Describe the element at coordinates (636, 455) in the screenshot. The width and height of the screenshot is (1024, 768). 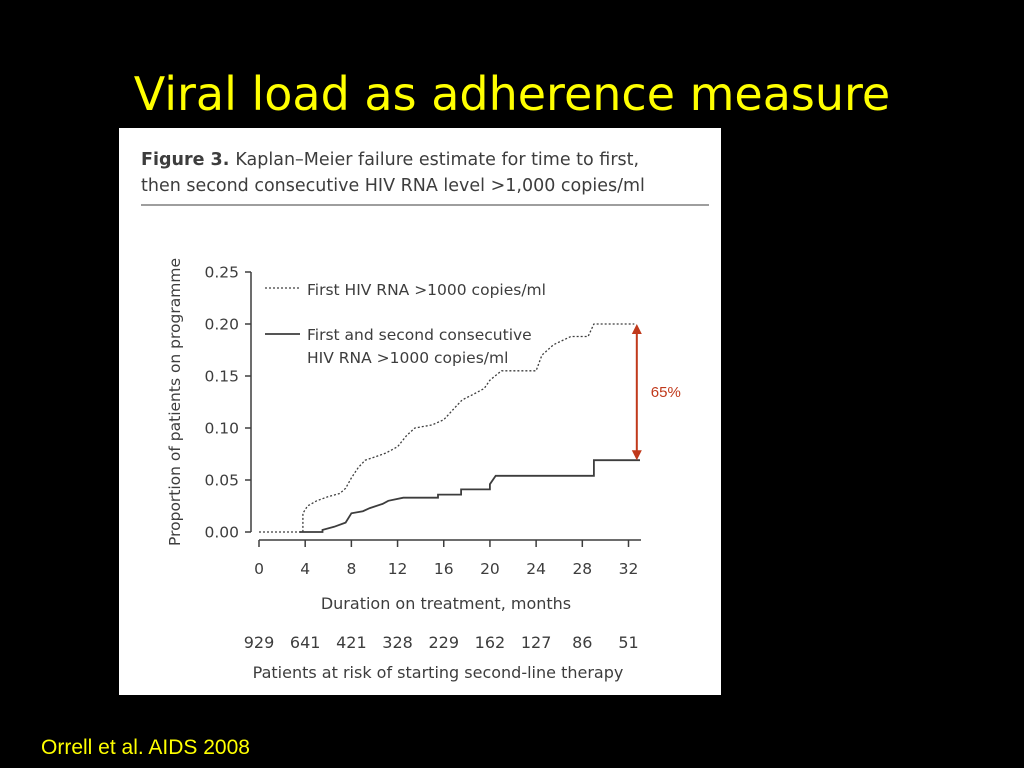
I see `annotation-arrow-head-down` at that location.